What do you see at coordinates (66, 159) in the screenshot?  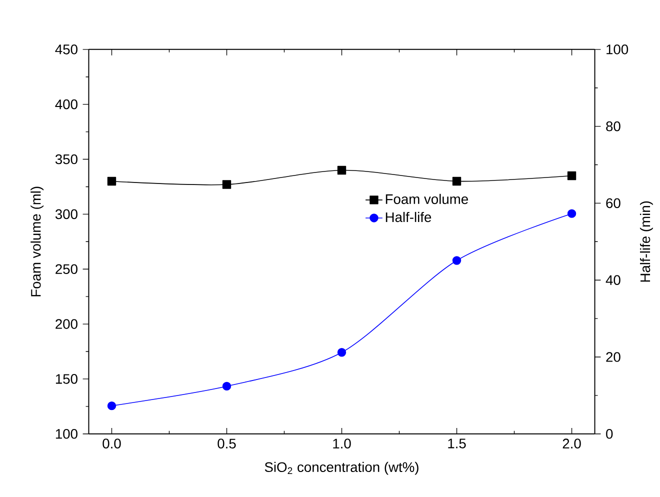 I see `y-tick-label: 350` at bounding box center [66, 159].